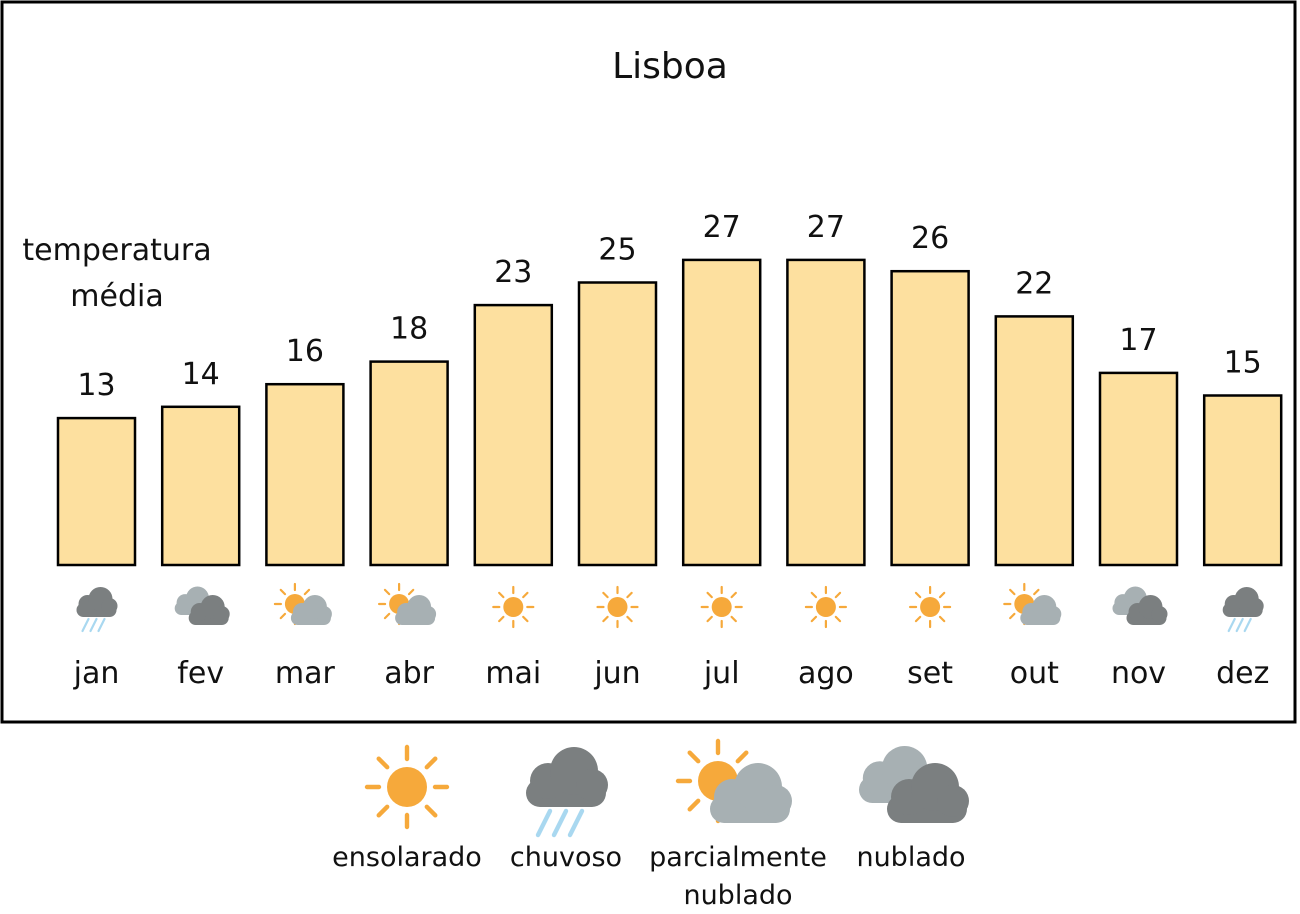  Describe the element at coordinates (930, 673) in the screenshot. I see `month-label: set` at that location.